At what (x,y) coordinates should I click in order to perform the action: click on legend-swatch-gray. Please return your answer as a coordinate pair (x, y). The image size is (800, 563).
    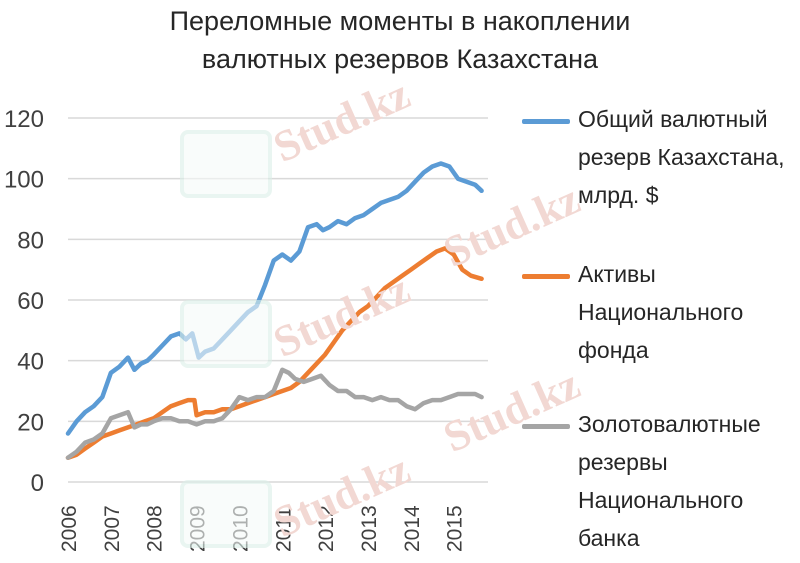
    Looking at the image, I should click on (546, 426).